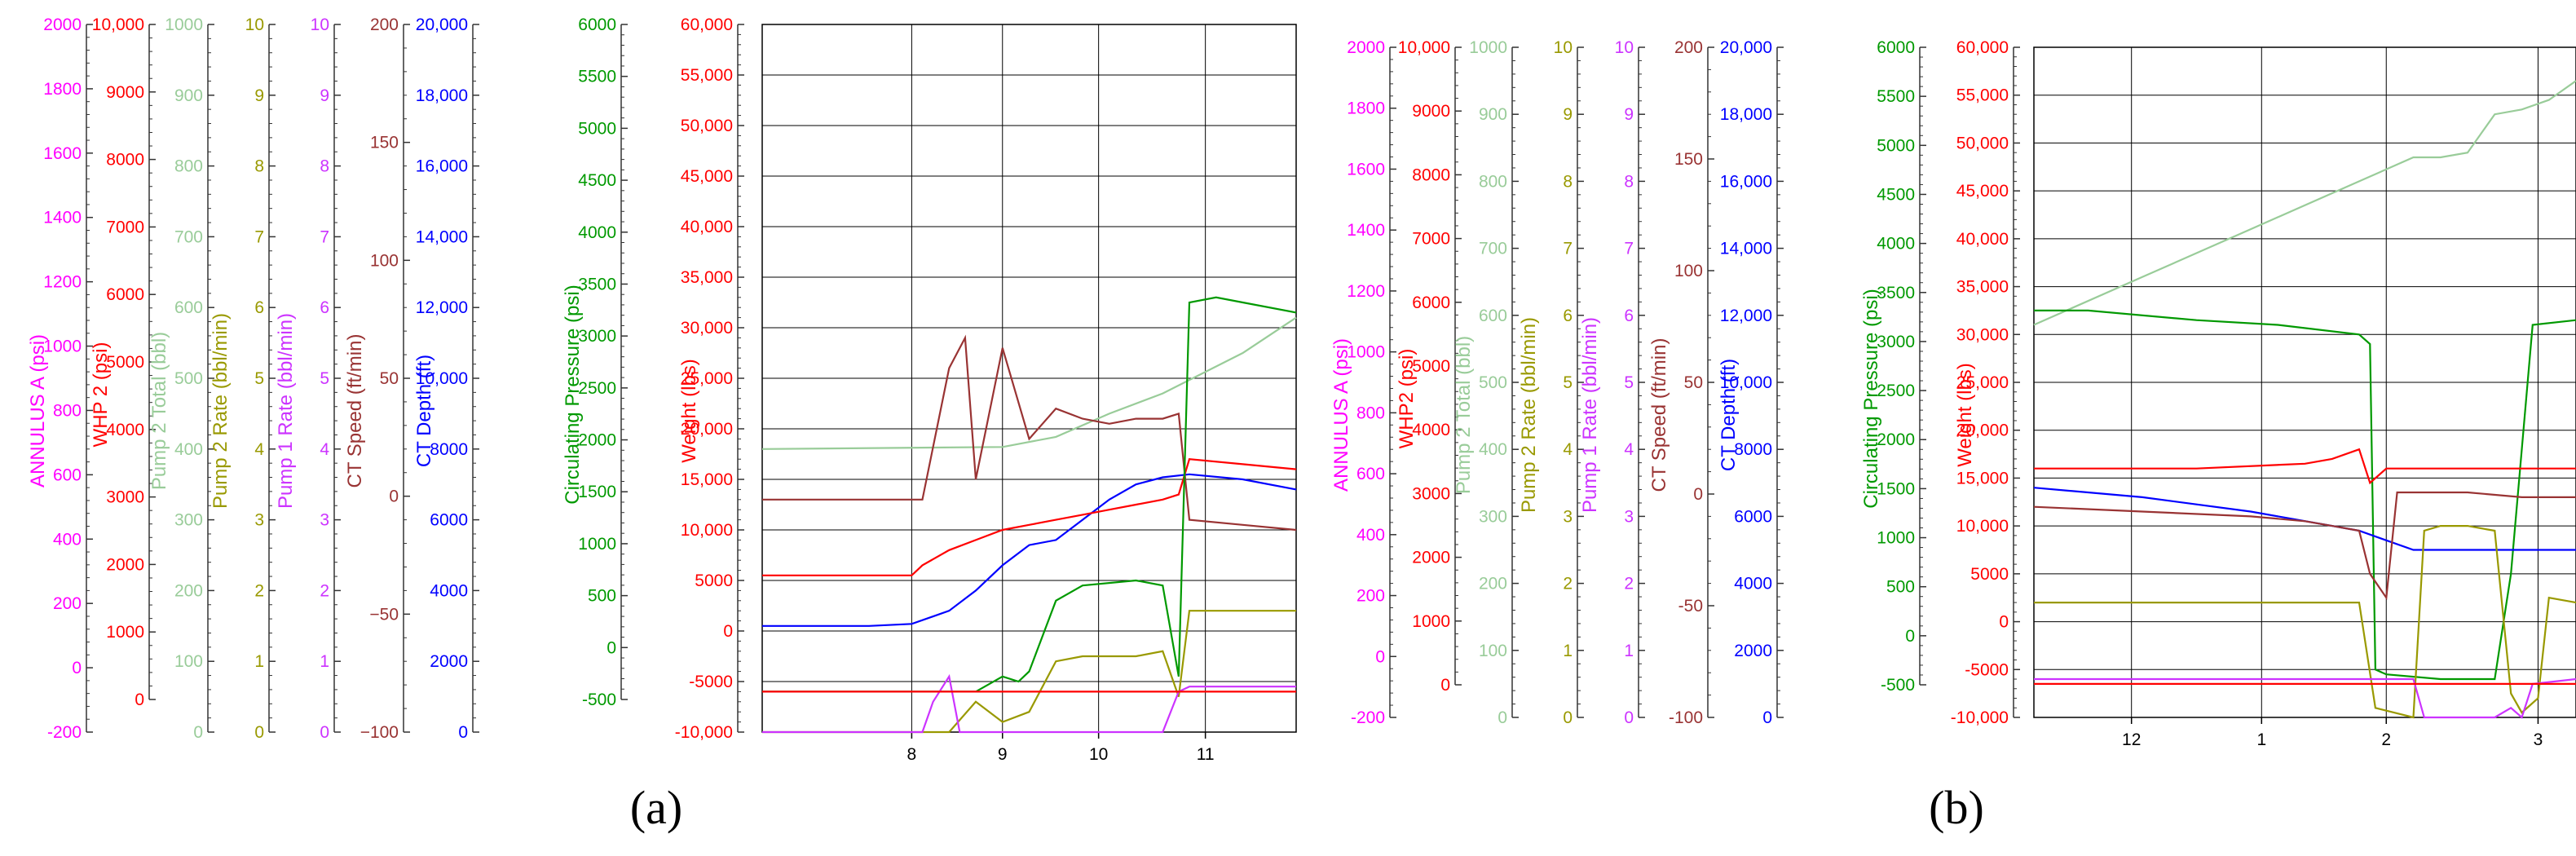 The image size is (2576, 856). What do you see at coordinates (449, 449) in the screenshot?
I see `tick-label: 8000` at bounding box center [449, 449].